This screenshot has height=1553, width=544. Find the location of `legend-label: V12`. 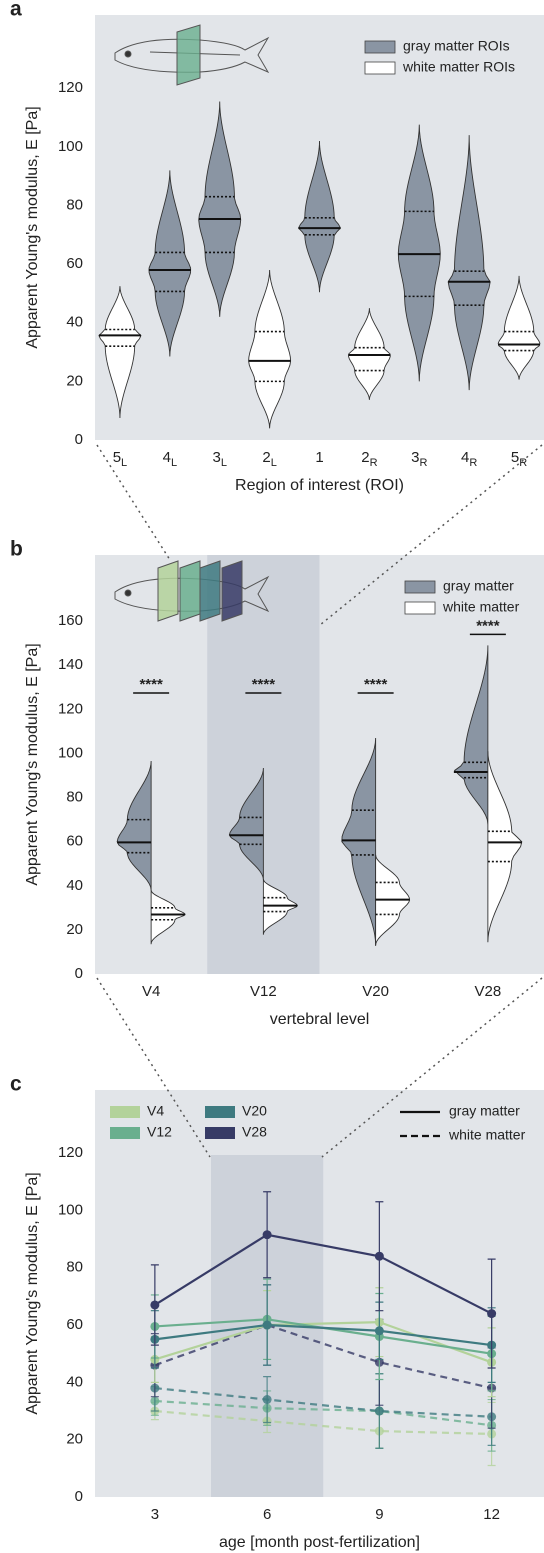

legend-label: V12 is located at coordinates (159, 1132).